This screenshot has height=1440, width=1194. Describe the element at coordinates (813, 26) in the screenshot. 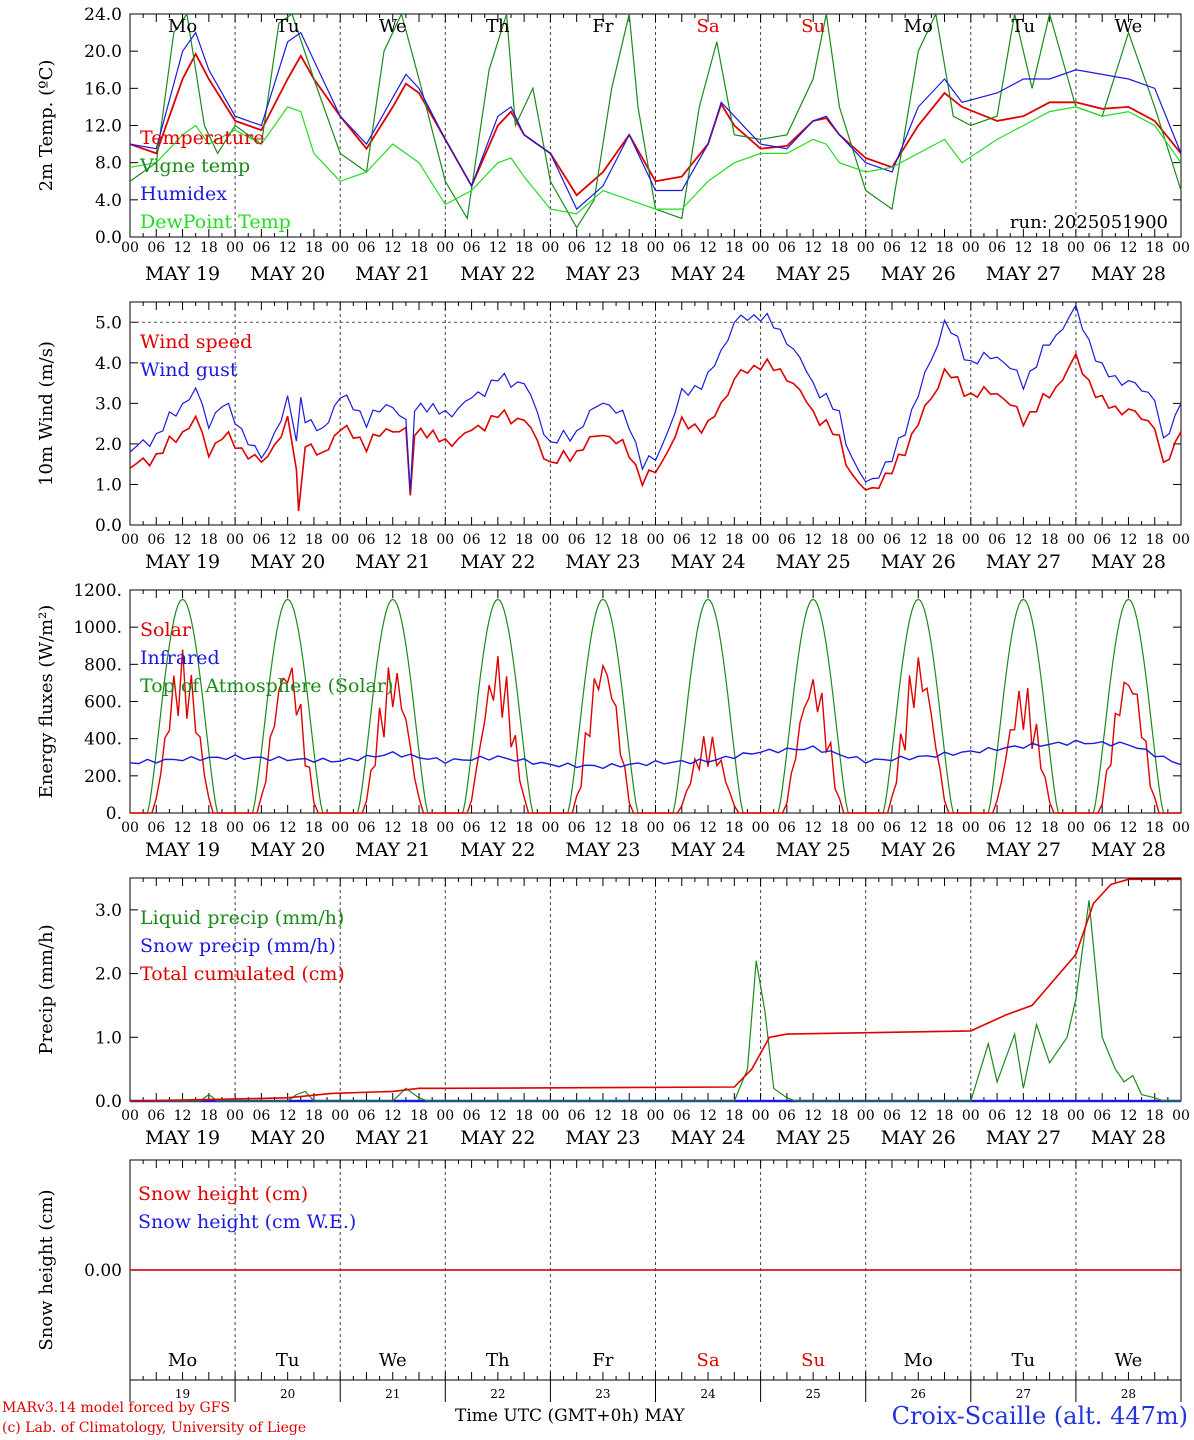

I see `weekday-label: Su` at that location.